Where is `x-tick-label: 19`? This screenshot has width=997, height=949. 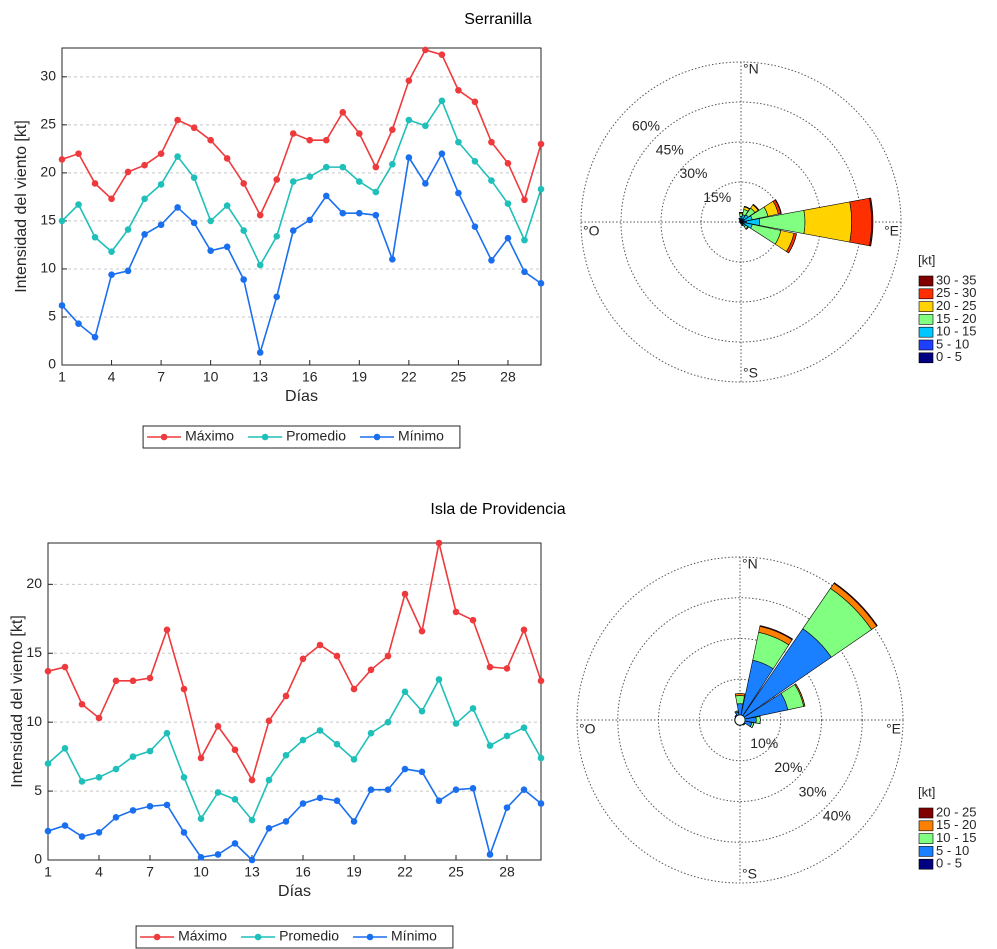
x-tick-label: 19 is located at coordinates (354, 872).